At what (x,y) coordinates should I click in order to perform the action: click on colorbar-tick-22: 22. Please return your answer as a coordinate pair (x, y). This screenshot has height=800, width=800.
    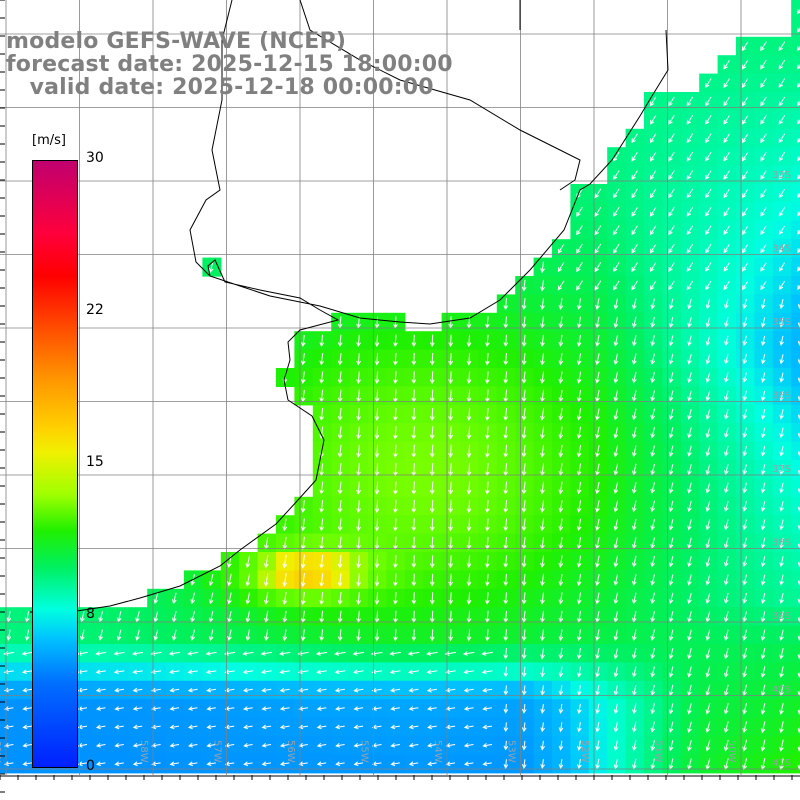
    Looking at the image, I should click on (95, 310).